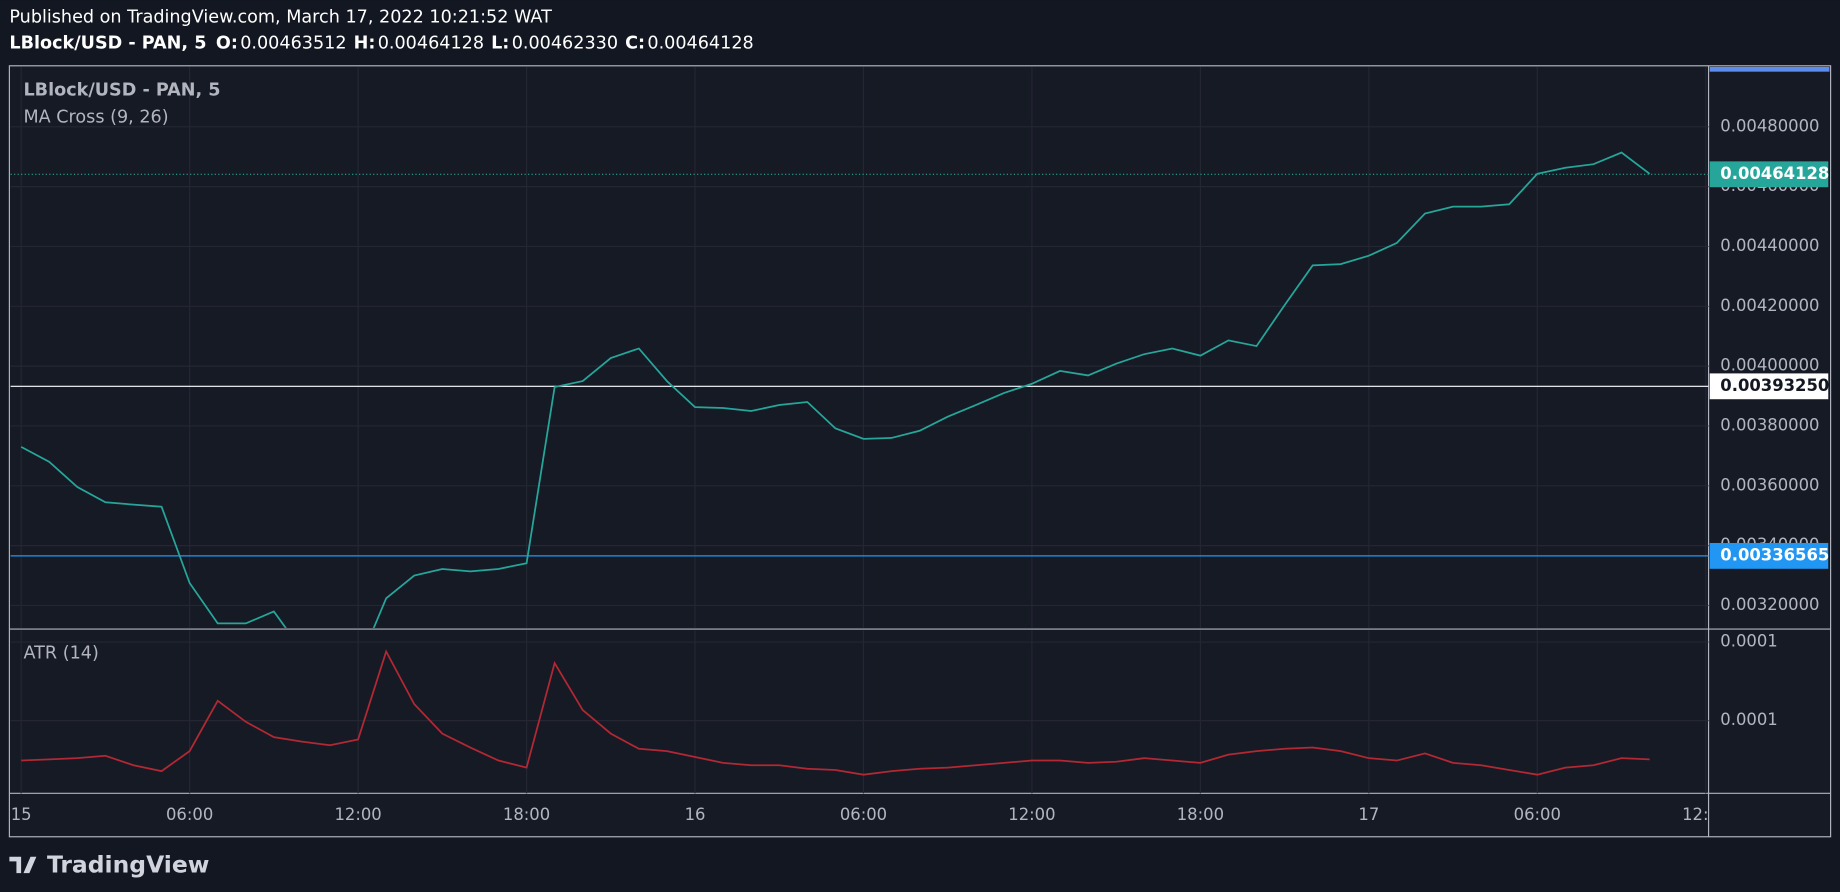 The height and width of the screenshot is (892, 1840). What do you see at coordinates (121, 90) in the screenshot?
I see `pane-title: LBlock/USD - PAN, 5` at bounding box center [121, 90].